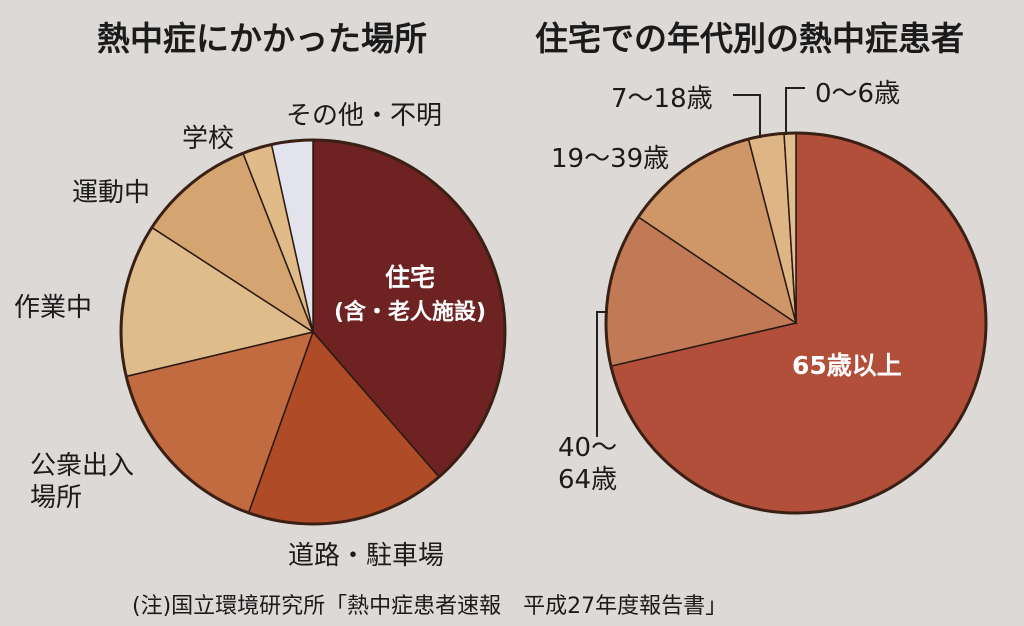 The width and height of the screenshot is (1024, 626). I want to click on slice-label-public-place: 公衆出入 場所, so click(82, 482).